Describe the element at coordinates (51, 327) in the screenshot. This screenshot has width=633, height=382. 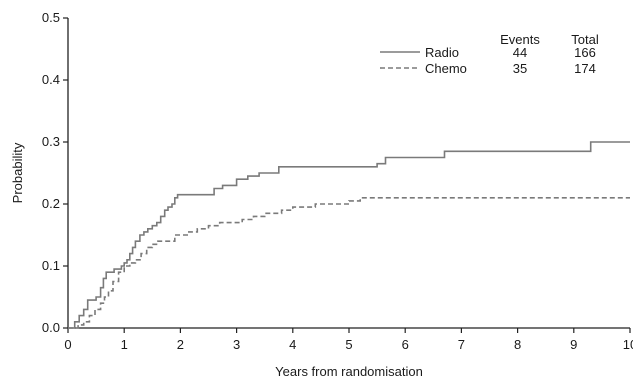
I see `y-tick-label: 0.0` at that location.